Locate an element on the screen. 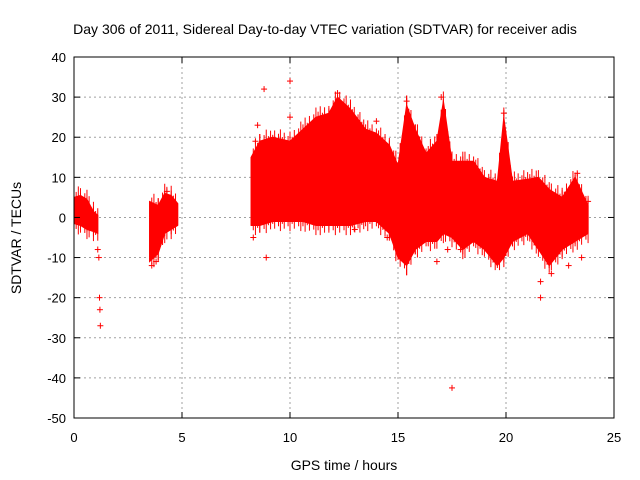  y-tick-label: -40 is located at coordinates (56, 378).